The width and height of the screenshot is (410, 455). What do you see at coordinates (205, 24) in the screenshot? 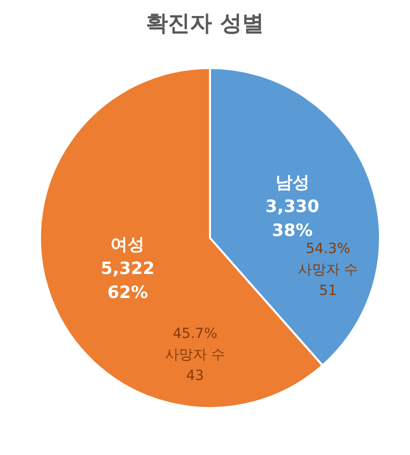
I see `chart-title: 확진자 성별` at bounding box center [205, 24].